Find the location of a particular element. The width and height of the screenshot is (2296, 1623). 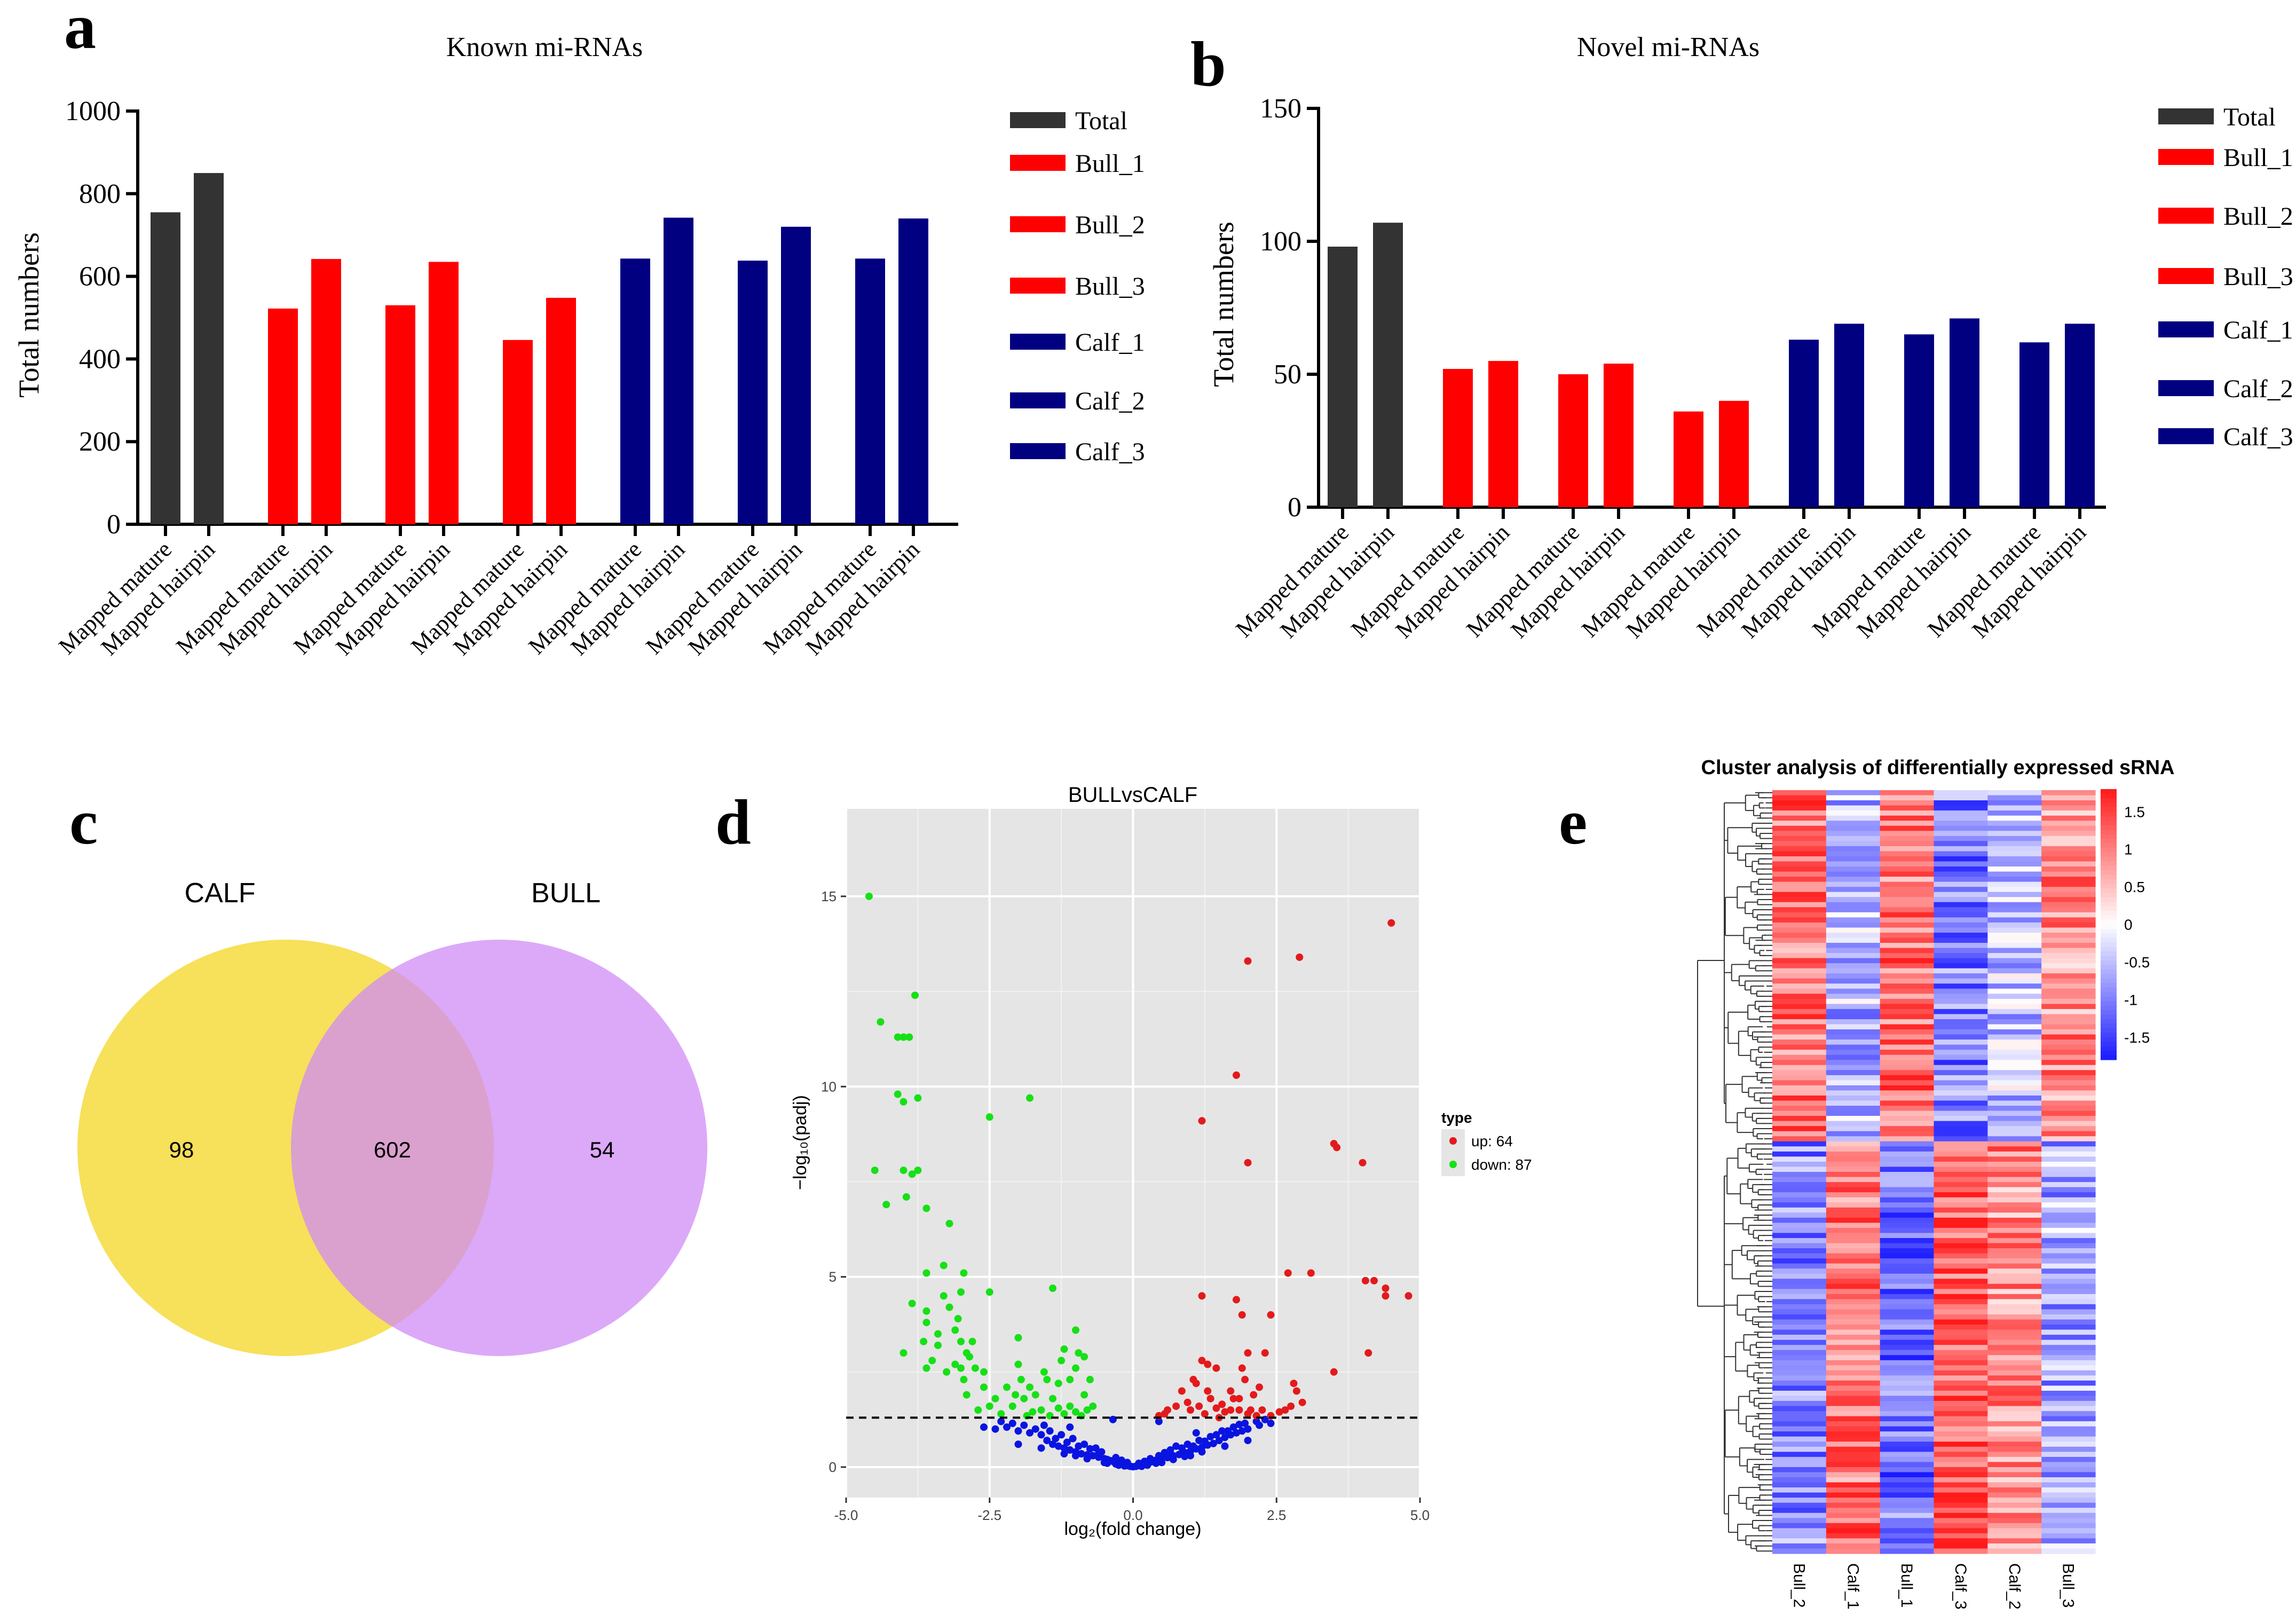

bar-total-hairpin is located at coordinates (209, 349).